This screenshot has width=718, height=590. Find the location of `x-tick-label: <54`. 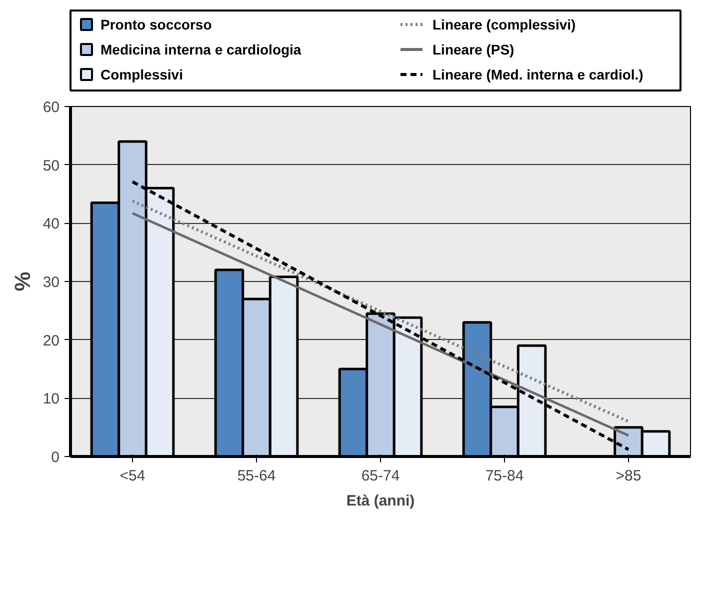

x-tick-label: <54 is located at coordinates (133, 476).